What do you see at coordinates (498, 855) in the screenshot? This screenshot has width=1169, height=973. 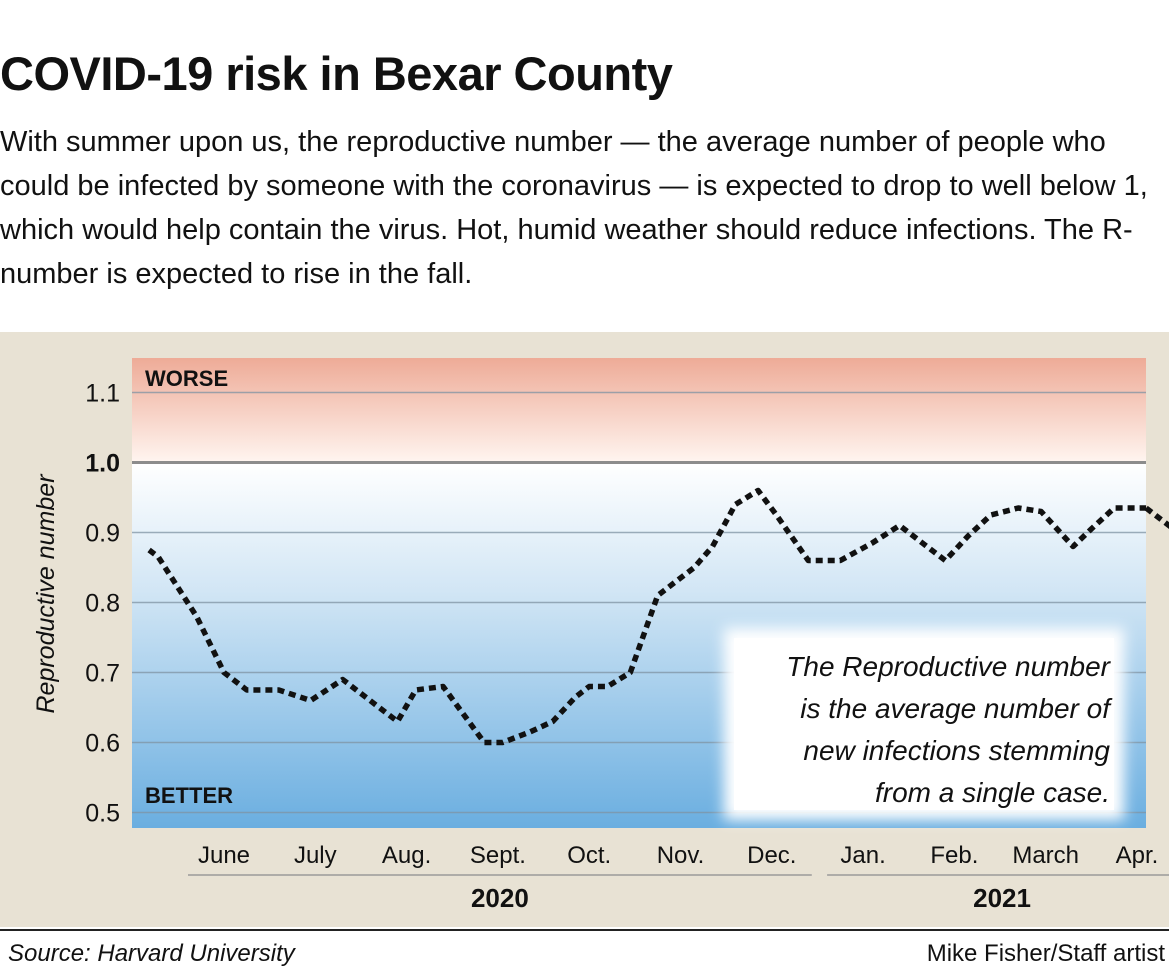 I see `x-tick-label: Sept.` at bounding box center [498, 855].